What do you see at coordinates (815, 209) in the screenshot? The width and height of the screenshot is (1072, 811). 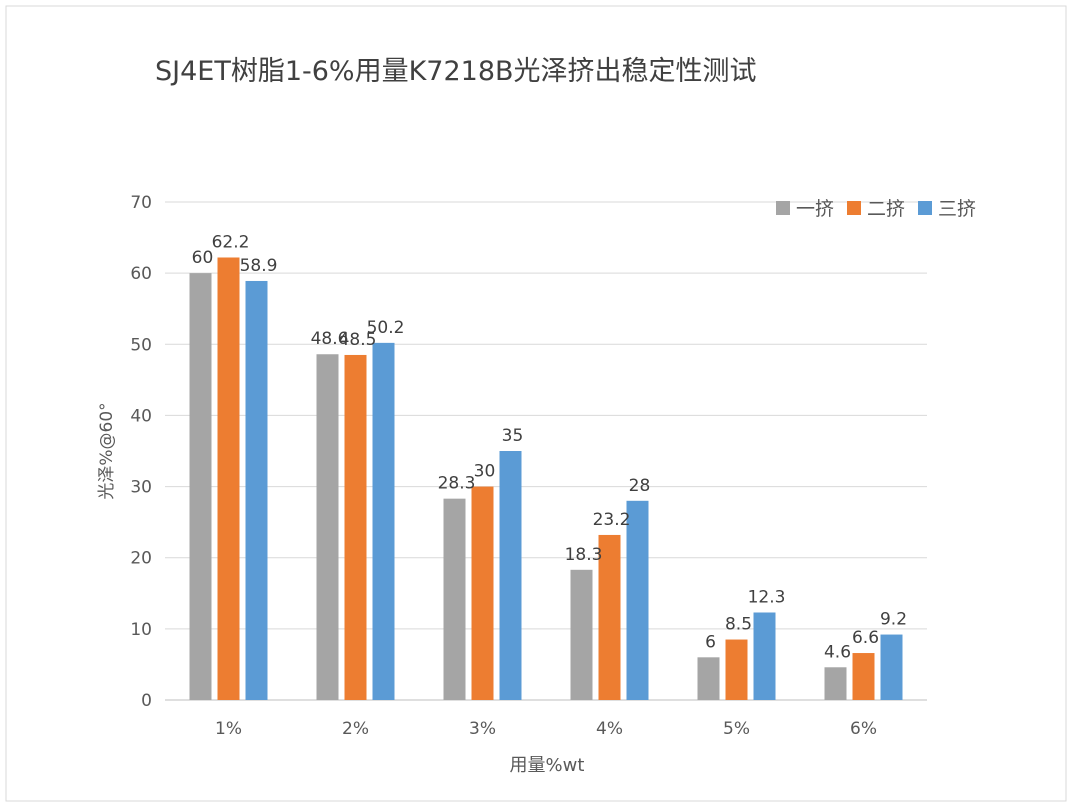 I see `legend-label: 一挤` at bounding box center [815, 209].